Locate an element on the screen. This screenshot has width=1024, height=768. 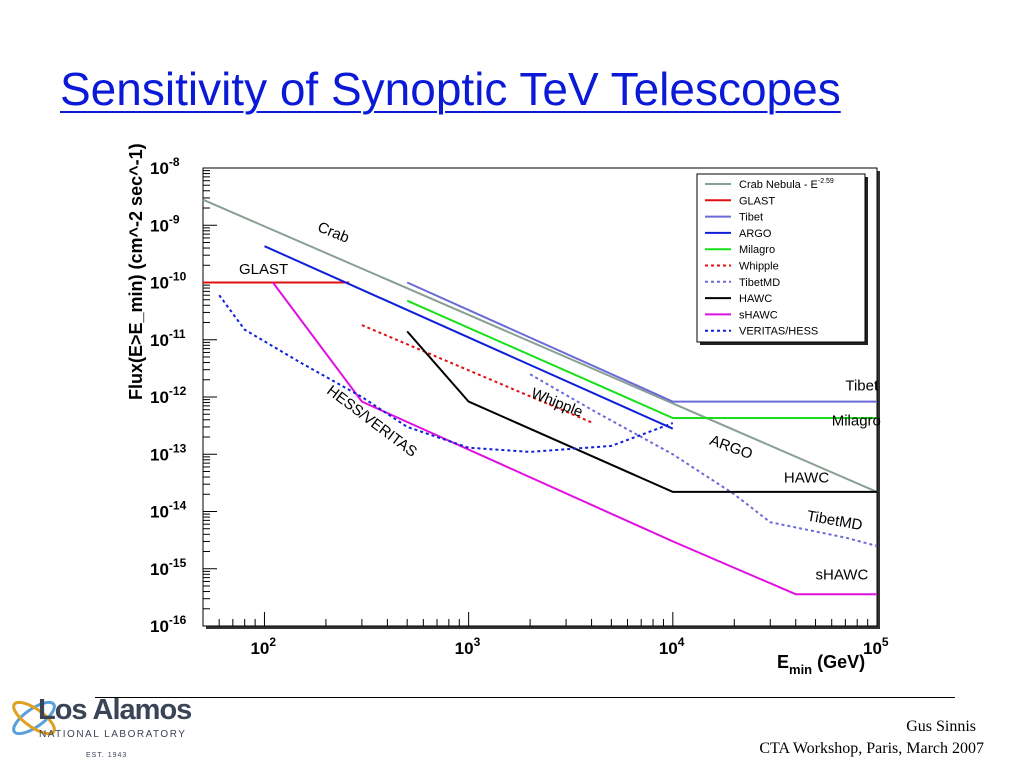
y-tick-exponent: -14 is located at coordinates (178, 506).